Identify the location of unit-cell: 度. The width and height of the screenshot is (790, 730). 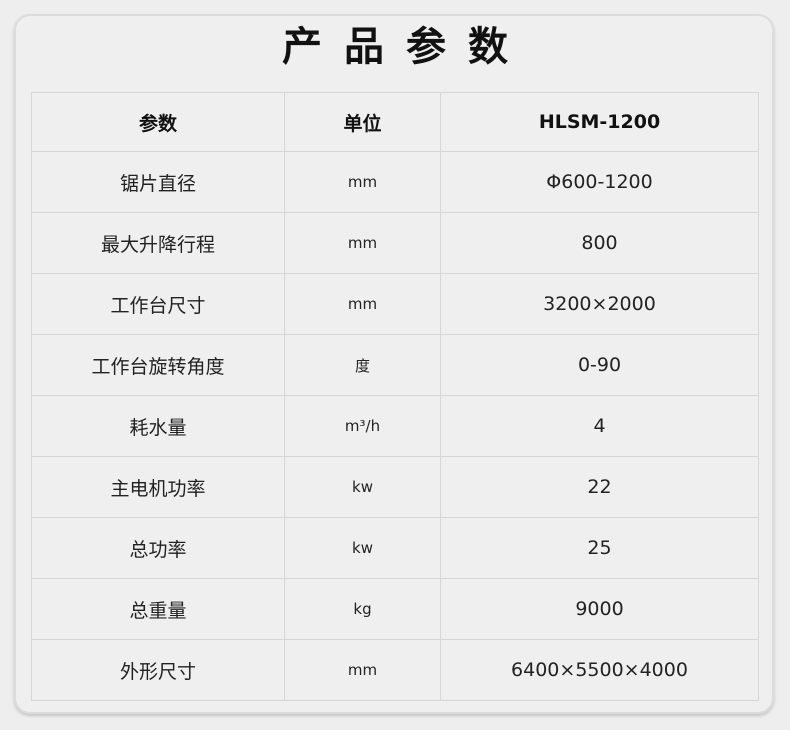
(362, 365).